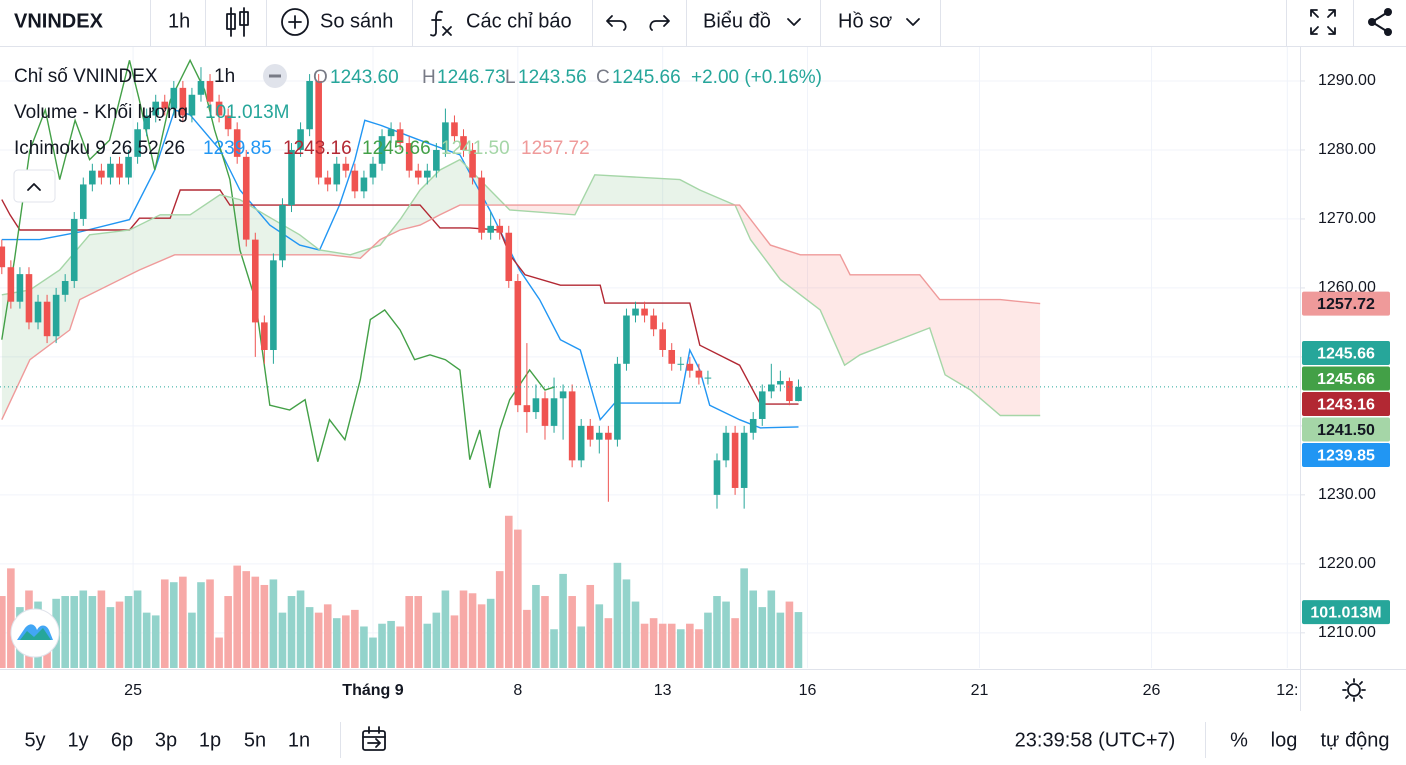 The height and width of the screenshot is (765, 1406). Describe the element at coordinates (980, 690) in the screenshot. I see `x-tick-label: 21` at that location.